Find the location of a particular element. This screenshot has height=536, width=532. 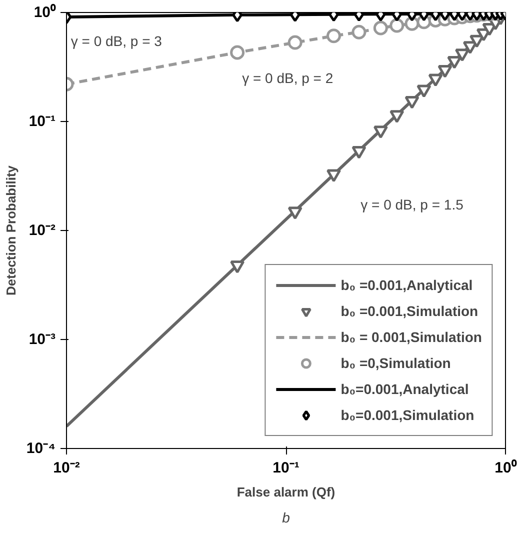

y-tick-label: 10⁻⁴ is located at coordinates (41, 448).